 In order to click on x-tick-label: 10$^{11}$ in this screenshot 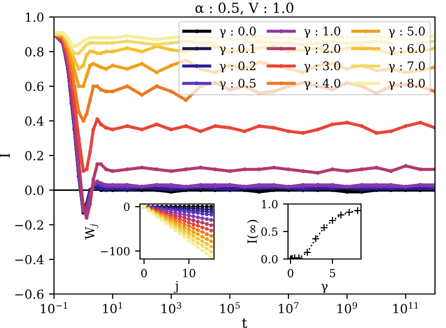, I will do `click(405, 308)`.